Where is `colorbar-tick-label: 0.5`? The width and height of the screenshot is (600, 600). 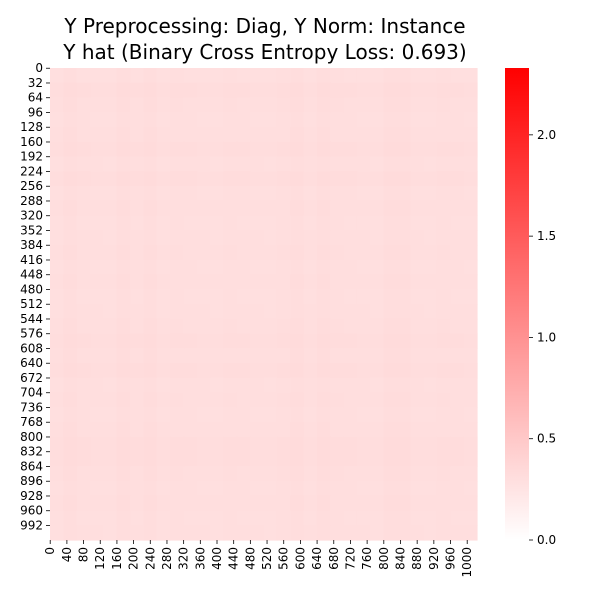 colorbar-tick-label: 0.5 is located at coordinates (546, 439).